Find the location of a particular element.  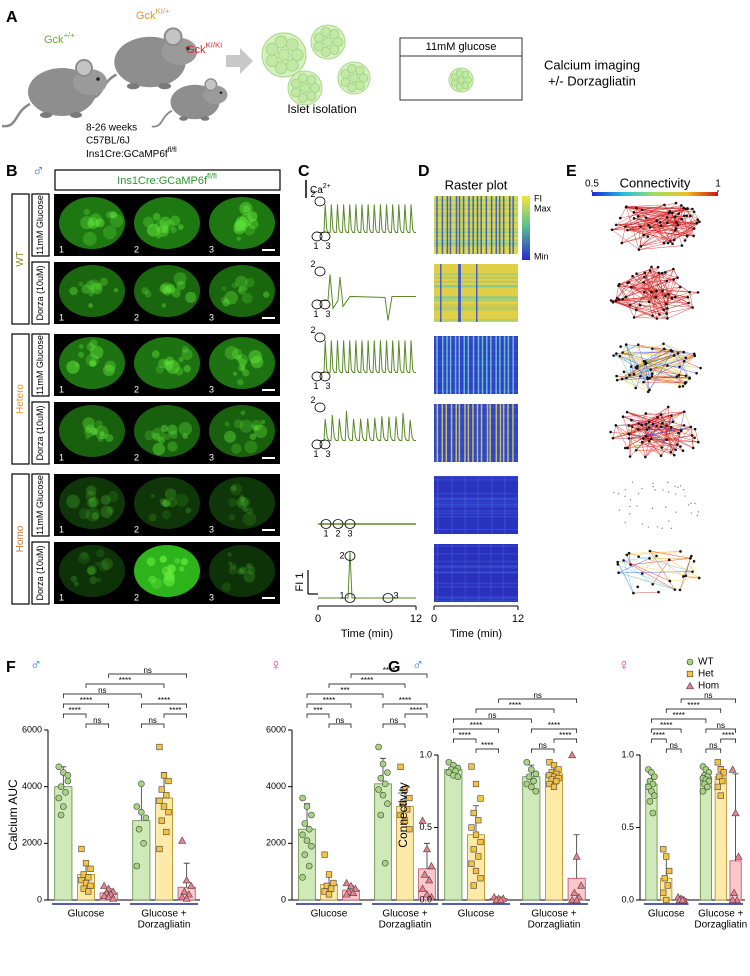

calcium-trace is located at coordinates (367, 218).